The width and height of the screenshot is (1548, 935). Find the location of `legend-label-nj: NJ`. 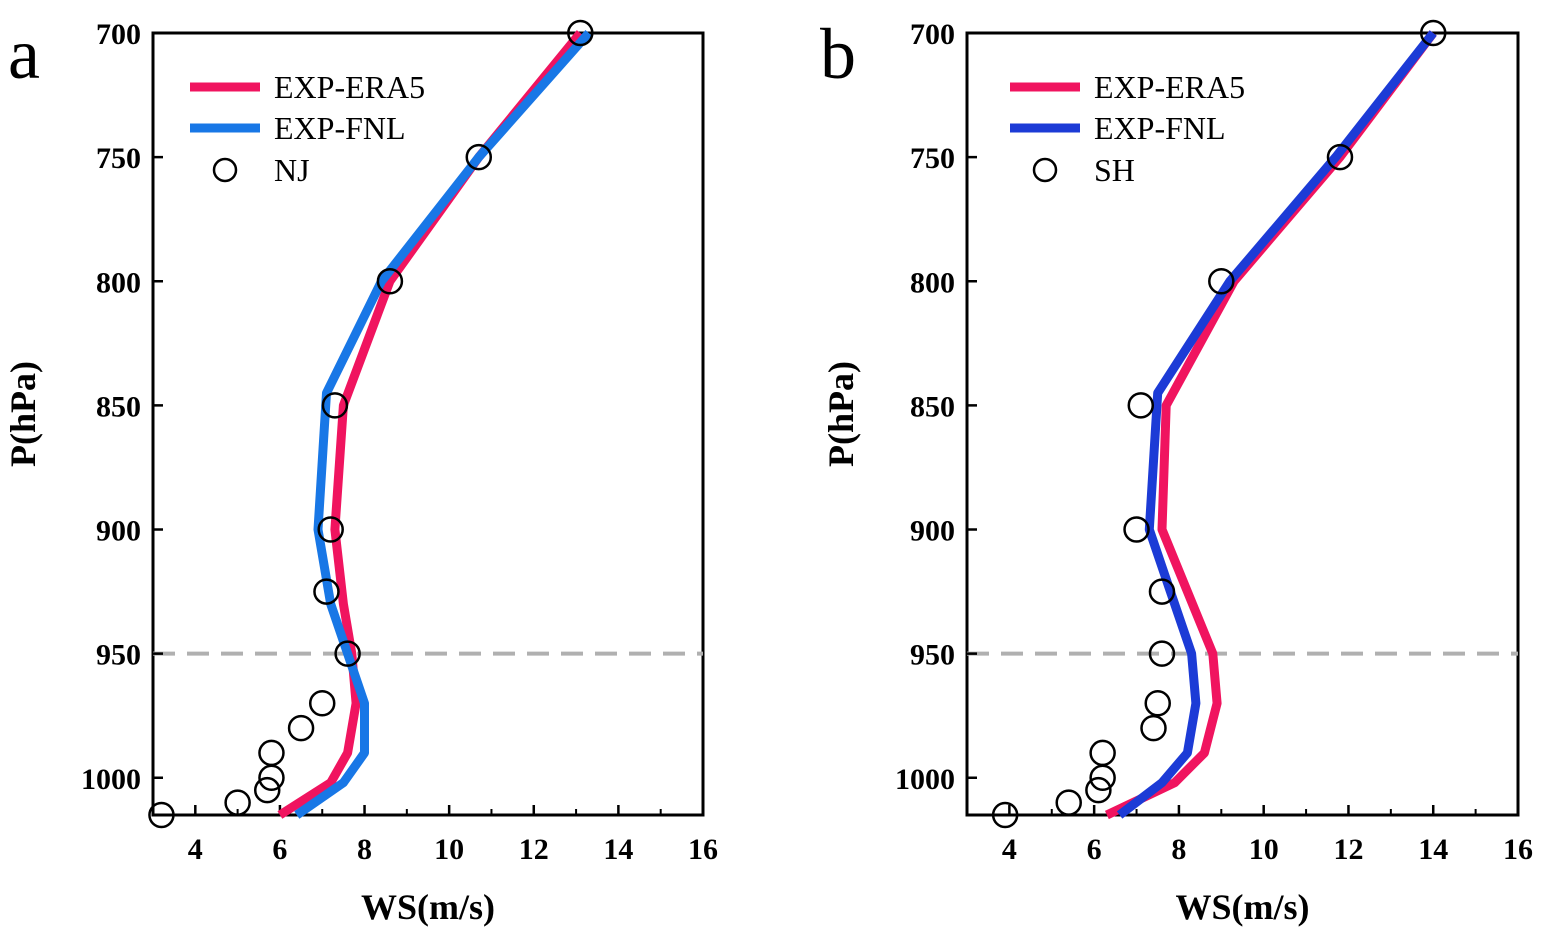

legend-label-nj: NJ is located at coordinates (292, 170).